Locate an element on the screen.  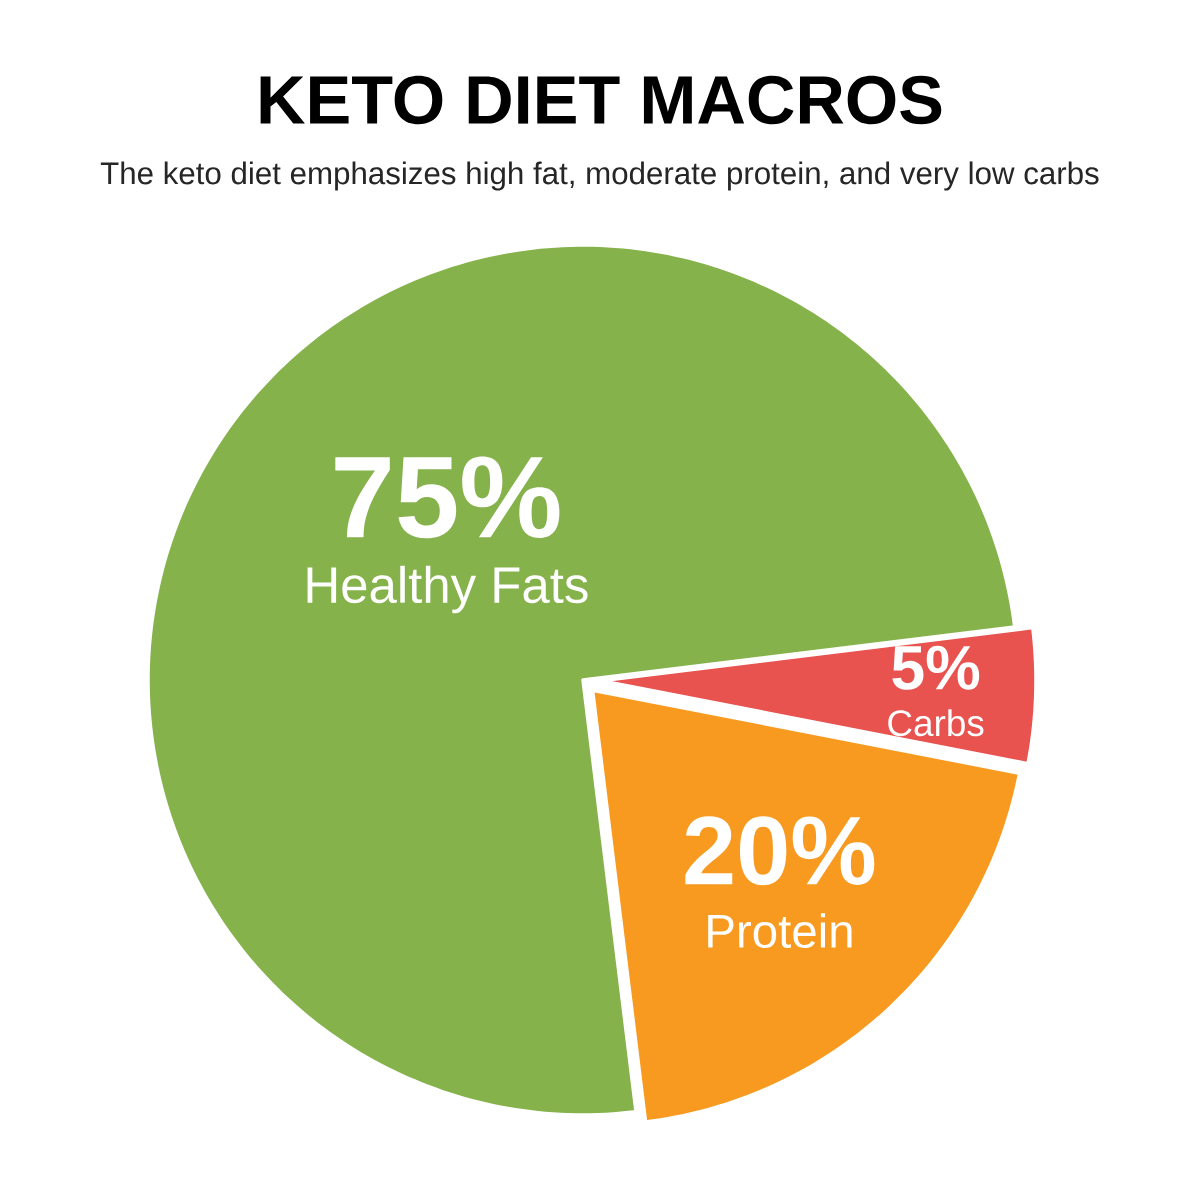
slice-label: Carbs is located at coordinates (936, 723).